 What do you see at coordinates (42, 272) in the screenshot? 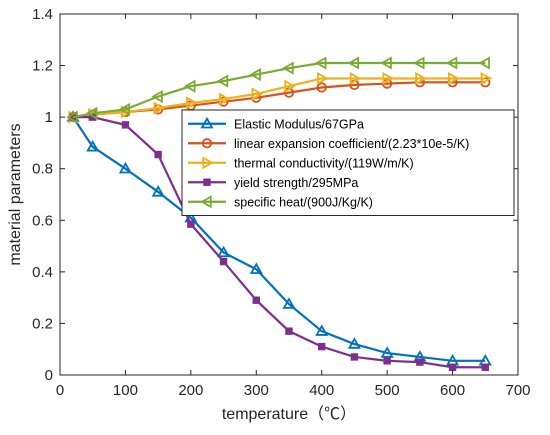
I see `y-tick-label: 0.4` at bounding box center [42, 272].